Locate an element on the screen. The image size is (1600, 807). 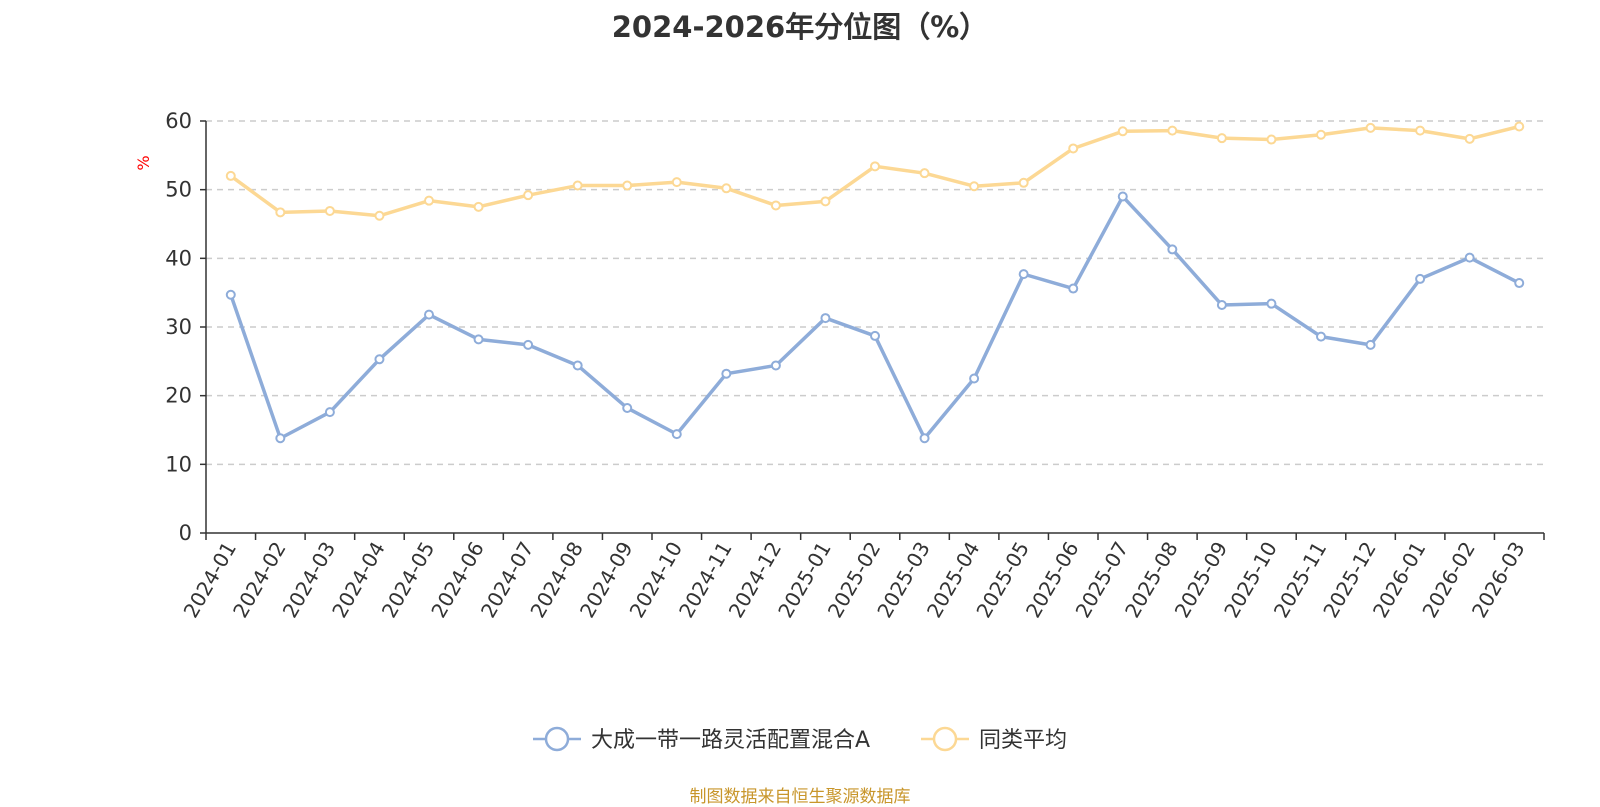
legend: 大成一带一路灵活配置混合A 同类平均 is located at coordinates (800, 739).